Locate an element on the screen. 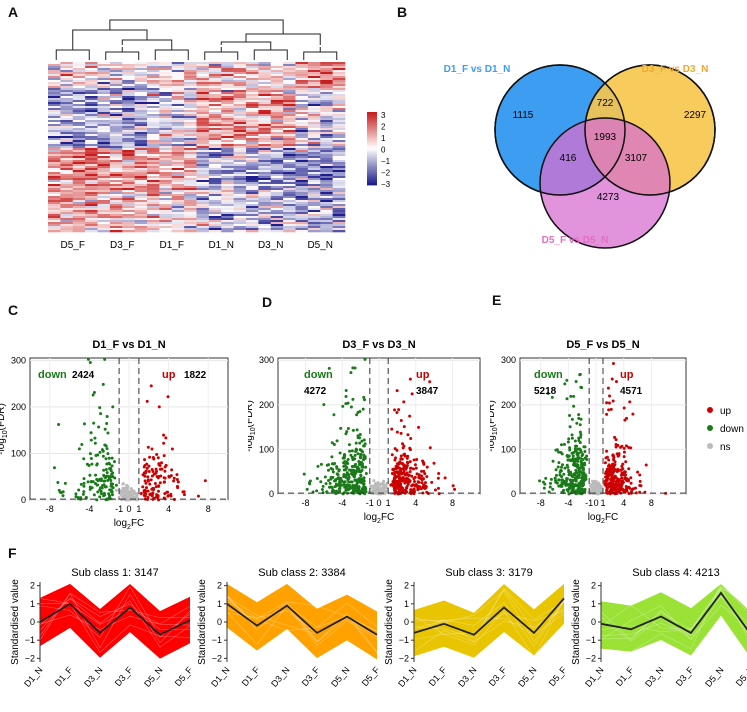 The width and height of the screenshot is (747, 712). volcano-point-ns is located at coordinates (119, 497).